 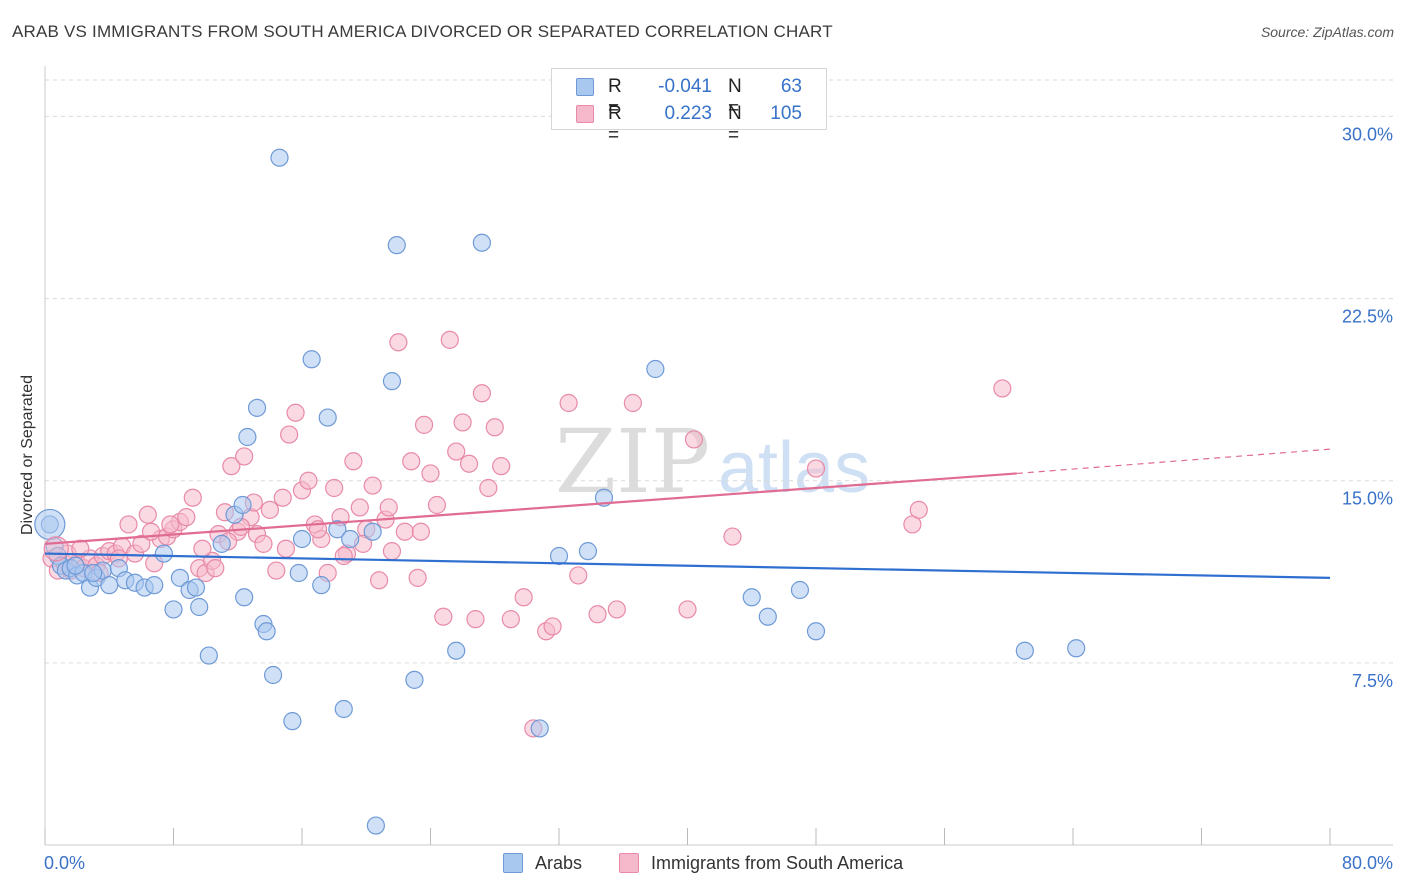 I want to click on arabs-swatch, so click(x=585, y=87).